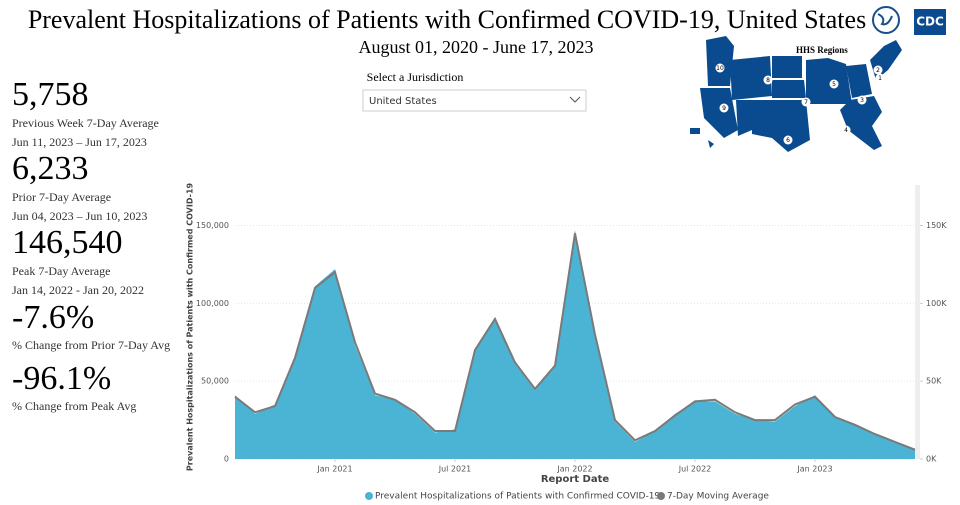 The width and height of the screenshot is (960, 505). I want to click on region-label: 5, so click(834, 84).